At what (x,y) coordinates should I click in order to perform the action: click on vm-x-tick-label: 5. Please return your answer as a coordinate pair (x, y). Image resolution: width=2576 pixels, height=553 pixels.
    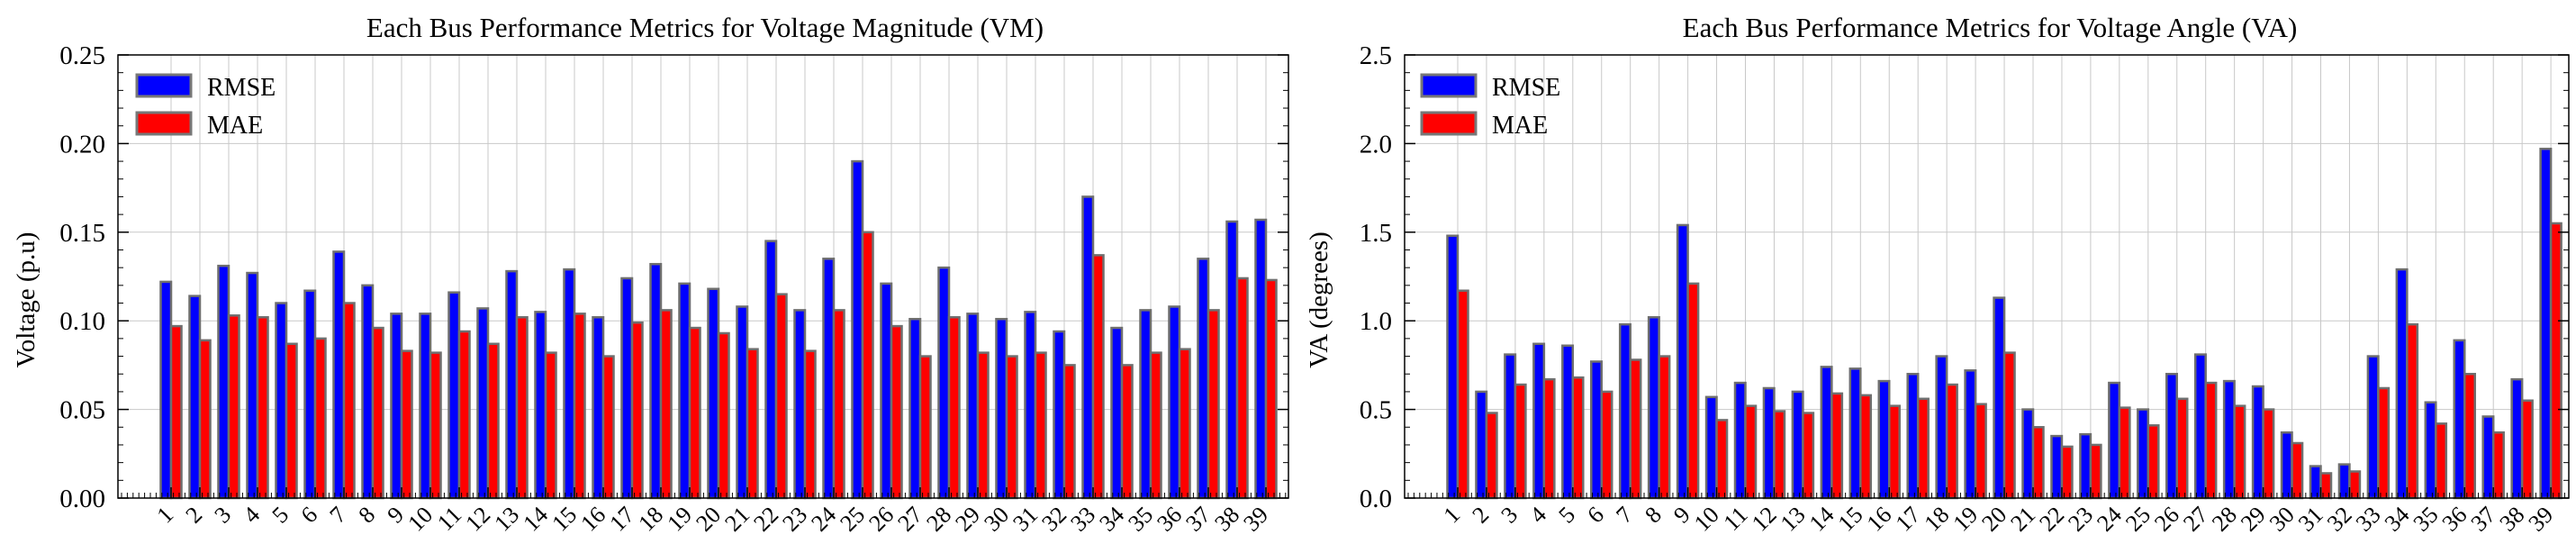
    Looking at the image, I should click on (280, 515).